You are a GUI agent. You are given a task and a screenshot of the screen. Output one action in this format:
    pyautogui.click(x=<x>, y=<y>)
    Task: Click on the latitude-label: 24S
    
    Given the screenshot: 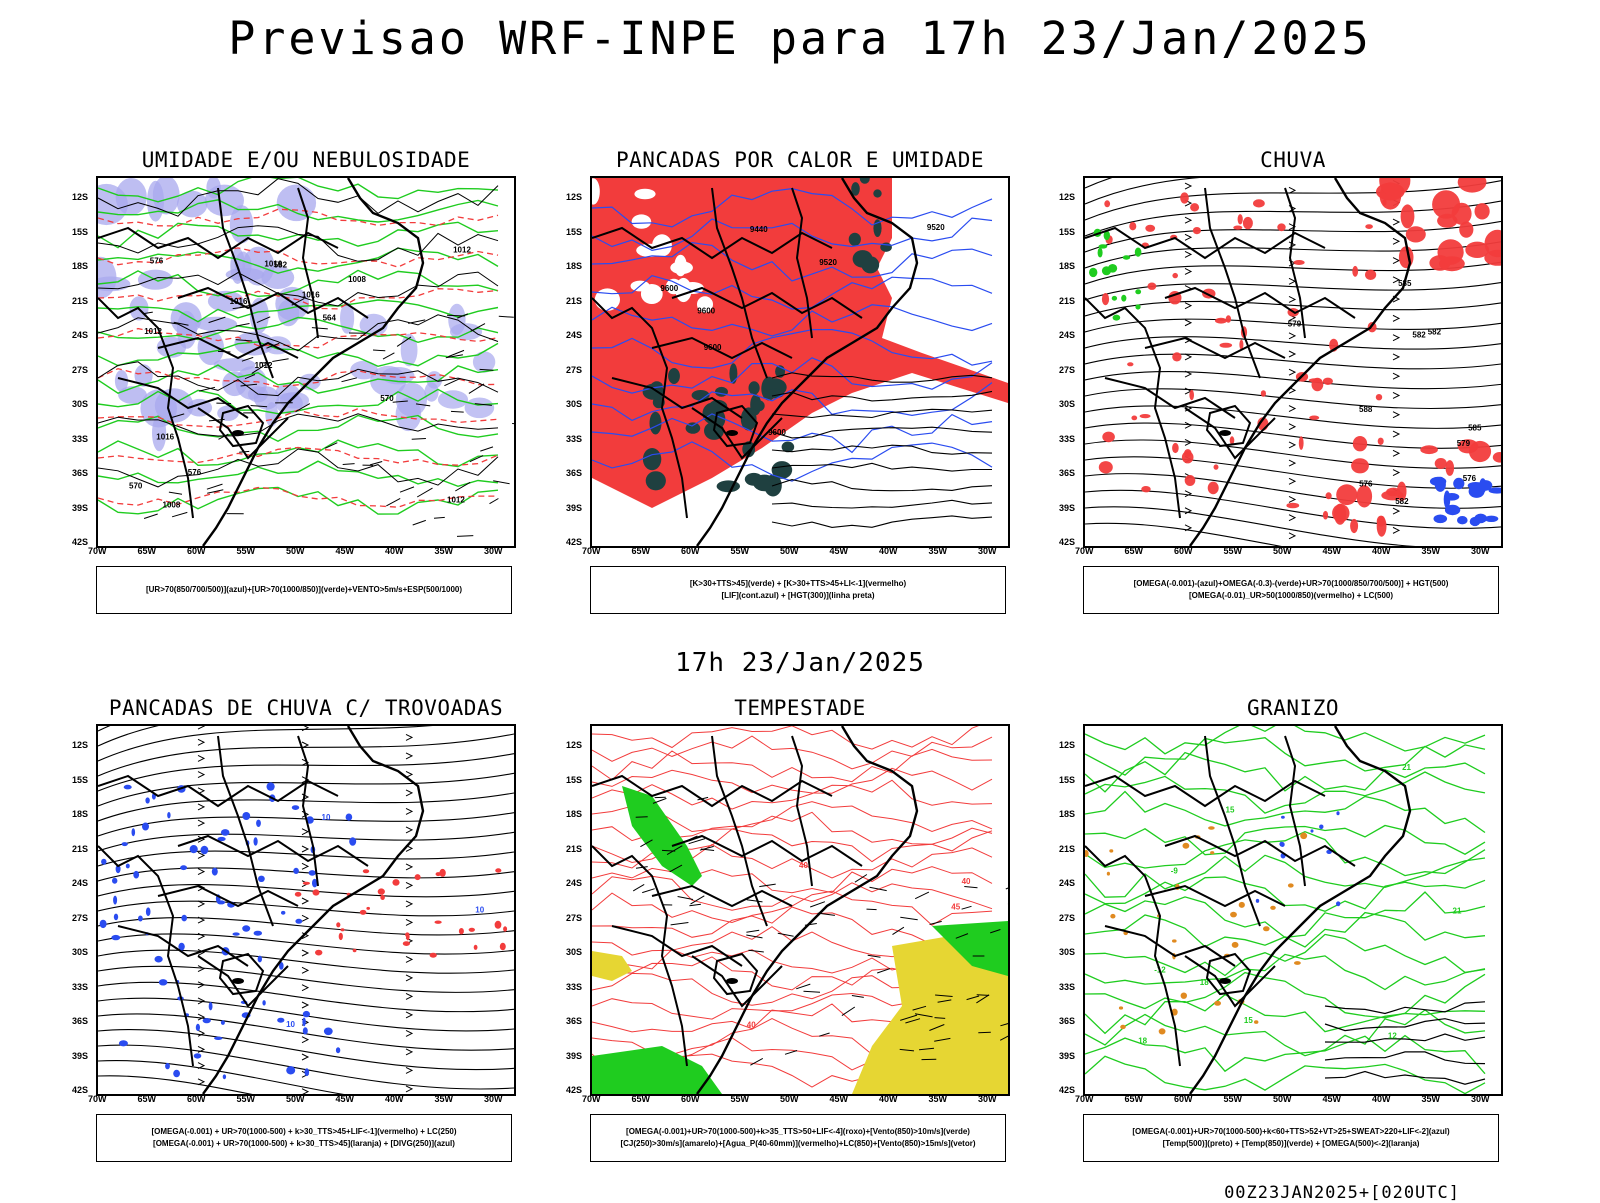 What is the action you would take?
    pyautogui.click(x=80, y=335)
    